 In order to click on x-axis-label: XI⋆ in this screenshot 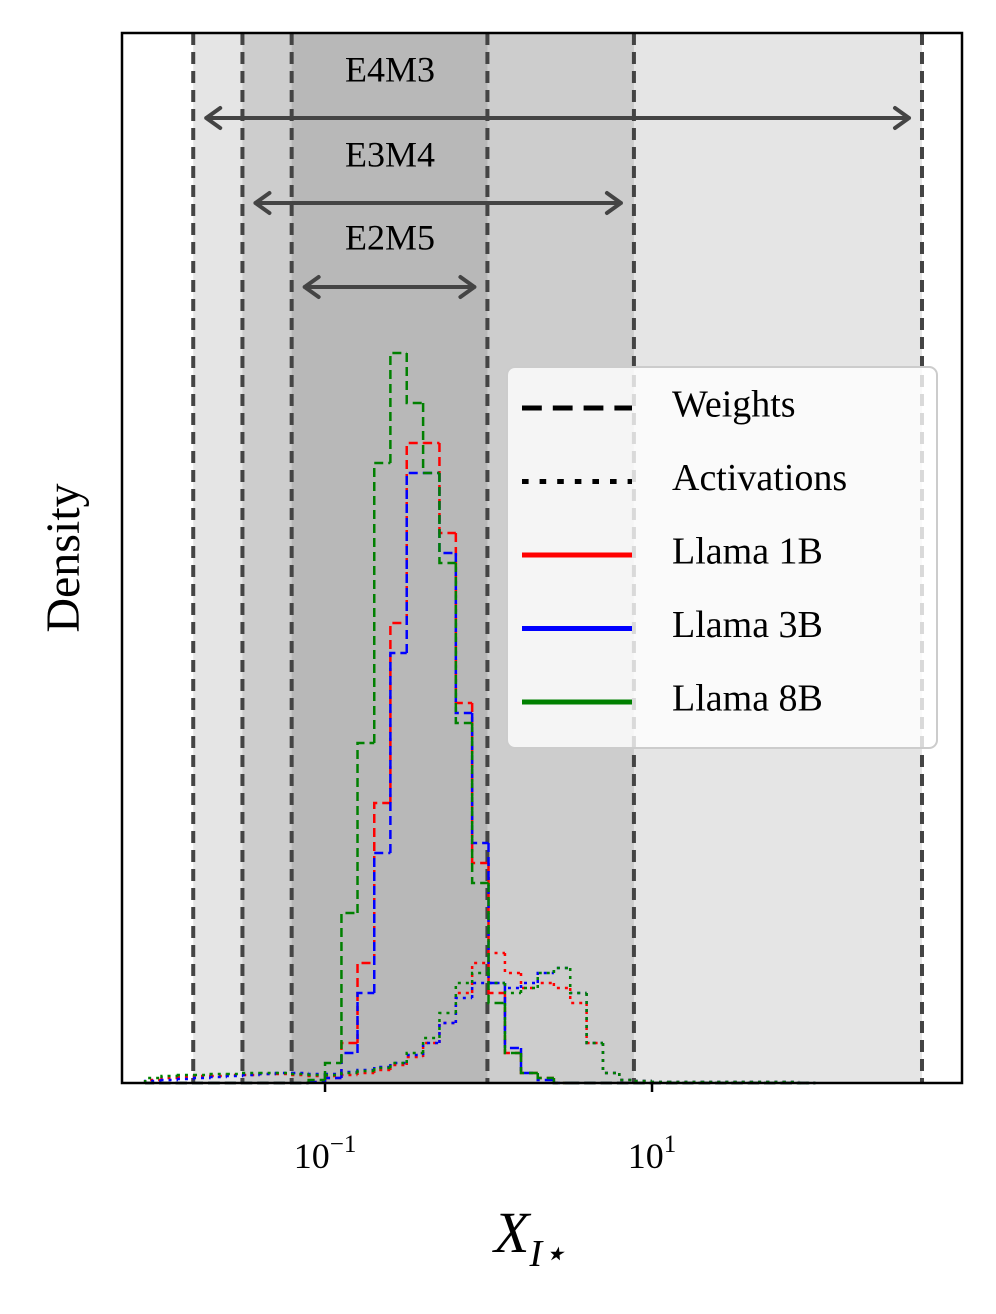, I will do `click(529, 1237)`.